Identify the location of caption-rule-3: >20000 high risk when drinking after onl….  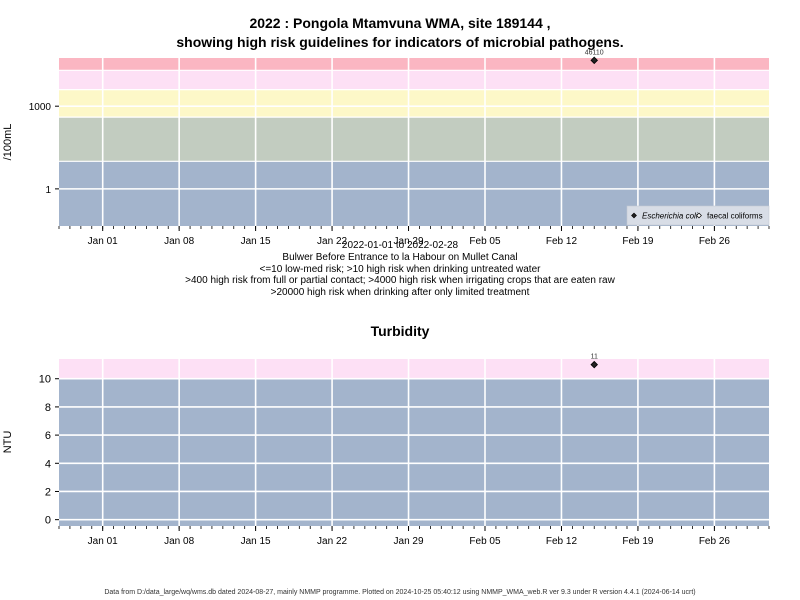
(400, 293).